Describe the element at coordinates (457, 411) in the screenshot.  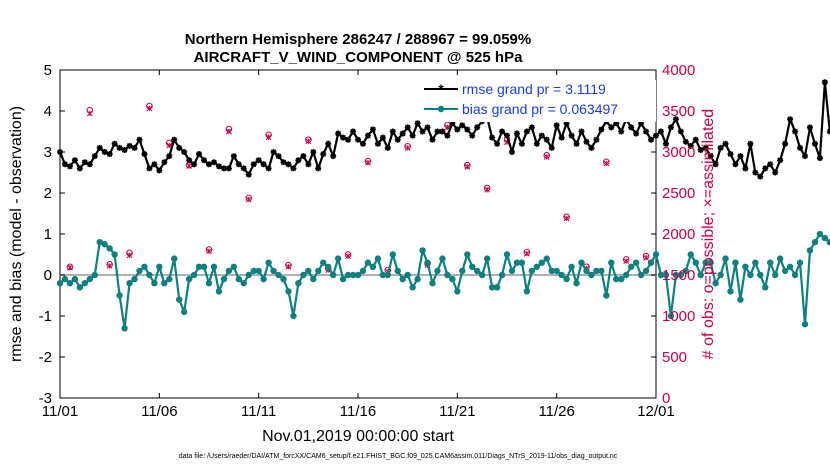
I see `x-tick-label: 11/21` at that location.